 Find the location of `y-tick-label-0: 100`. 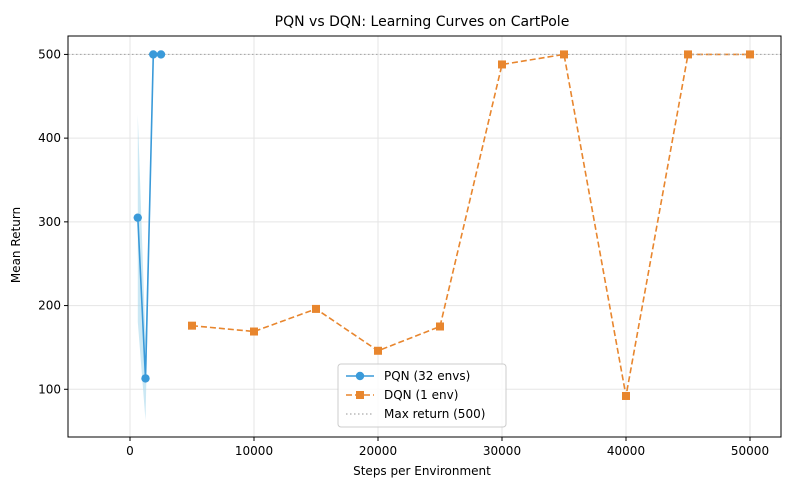

y-tick-label-0: 100 is located at coordinates (49, 389).